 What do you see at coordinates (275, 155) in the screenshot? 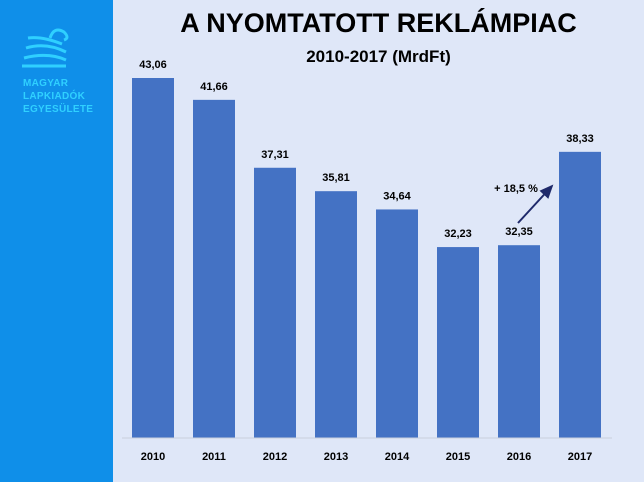
I see `data-label: 37,31` at bounding box center [275, 155].